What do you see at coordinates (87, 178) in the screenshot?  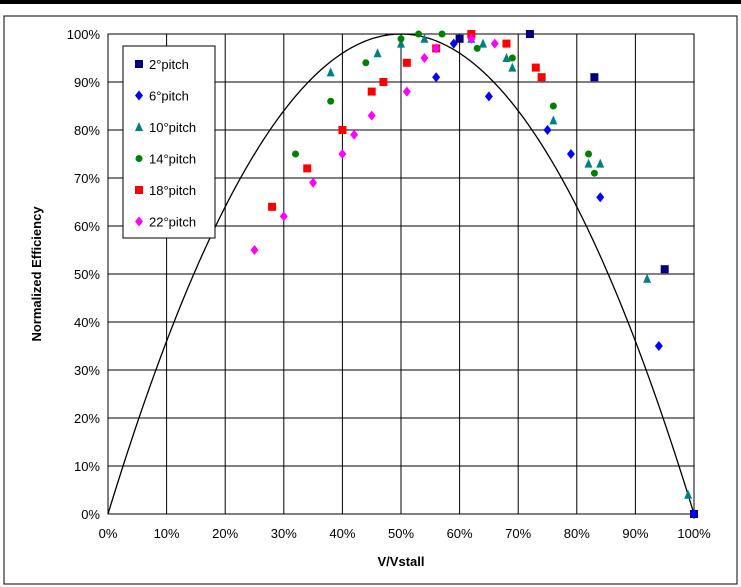 I see `y-tick-label: 70%` at bounding box center [87, 178].